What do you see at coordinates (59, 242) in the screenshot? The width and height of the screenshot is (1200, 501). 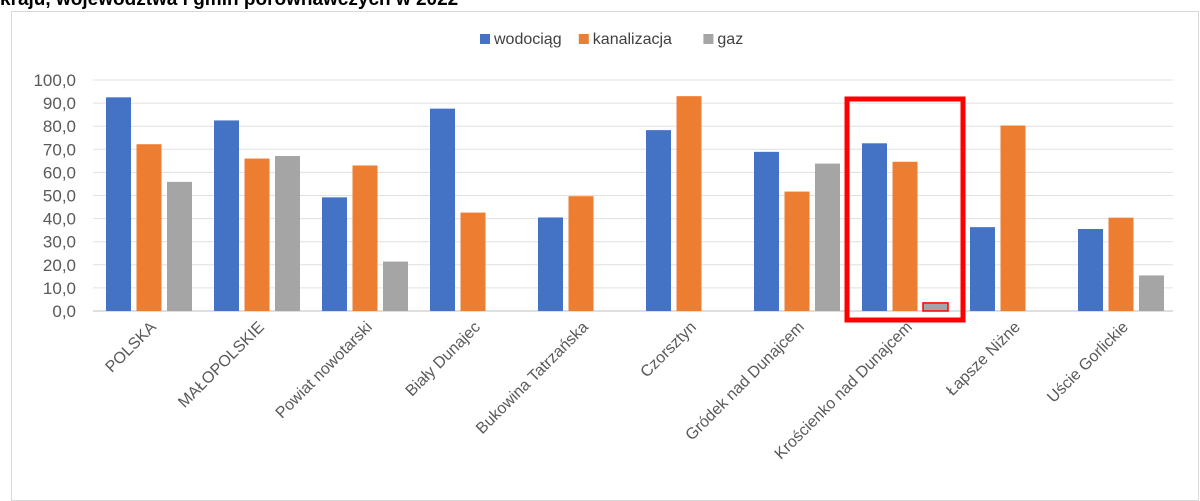 I see `y-tick-label: 30,0` at bounding box center [59, 242].